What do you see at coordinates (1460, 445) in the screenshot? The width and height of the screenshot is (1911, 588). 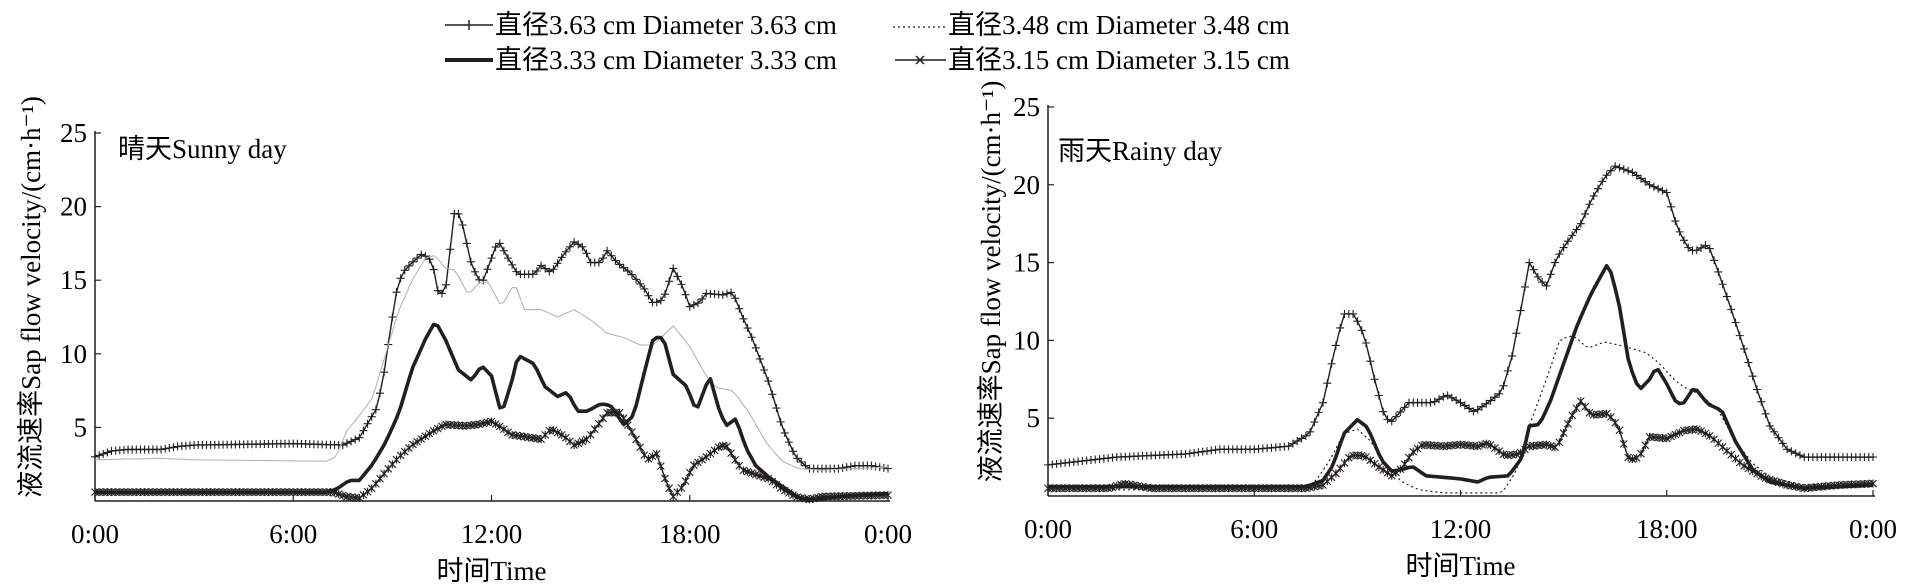 I see `series-star` at bounding box center [1460, 445].